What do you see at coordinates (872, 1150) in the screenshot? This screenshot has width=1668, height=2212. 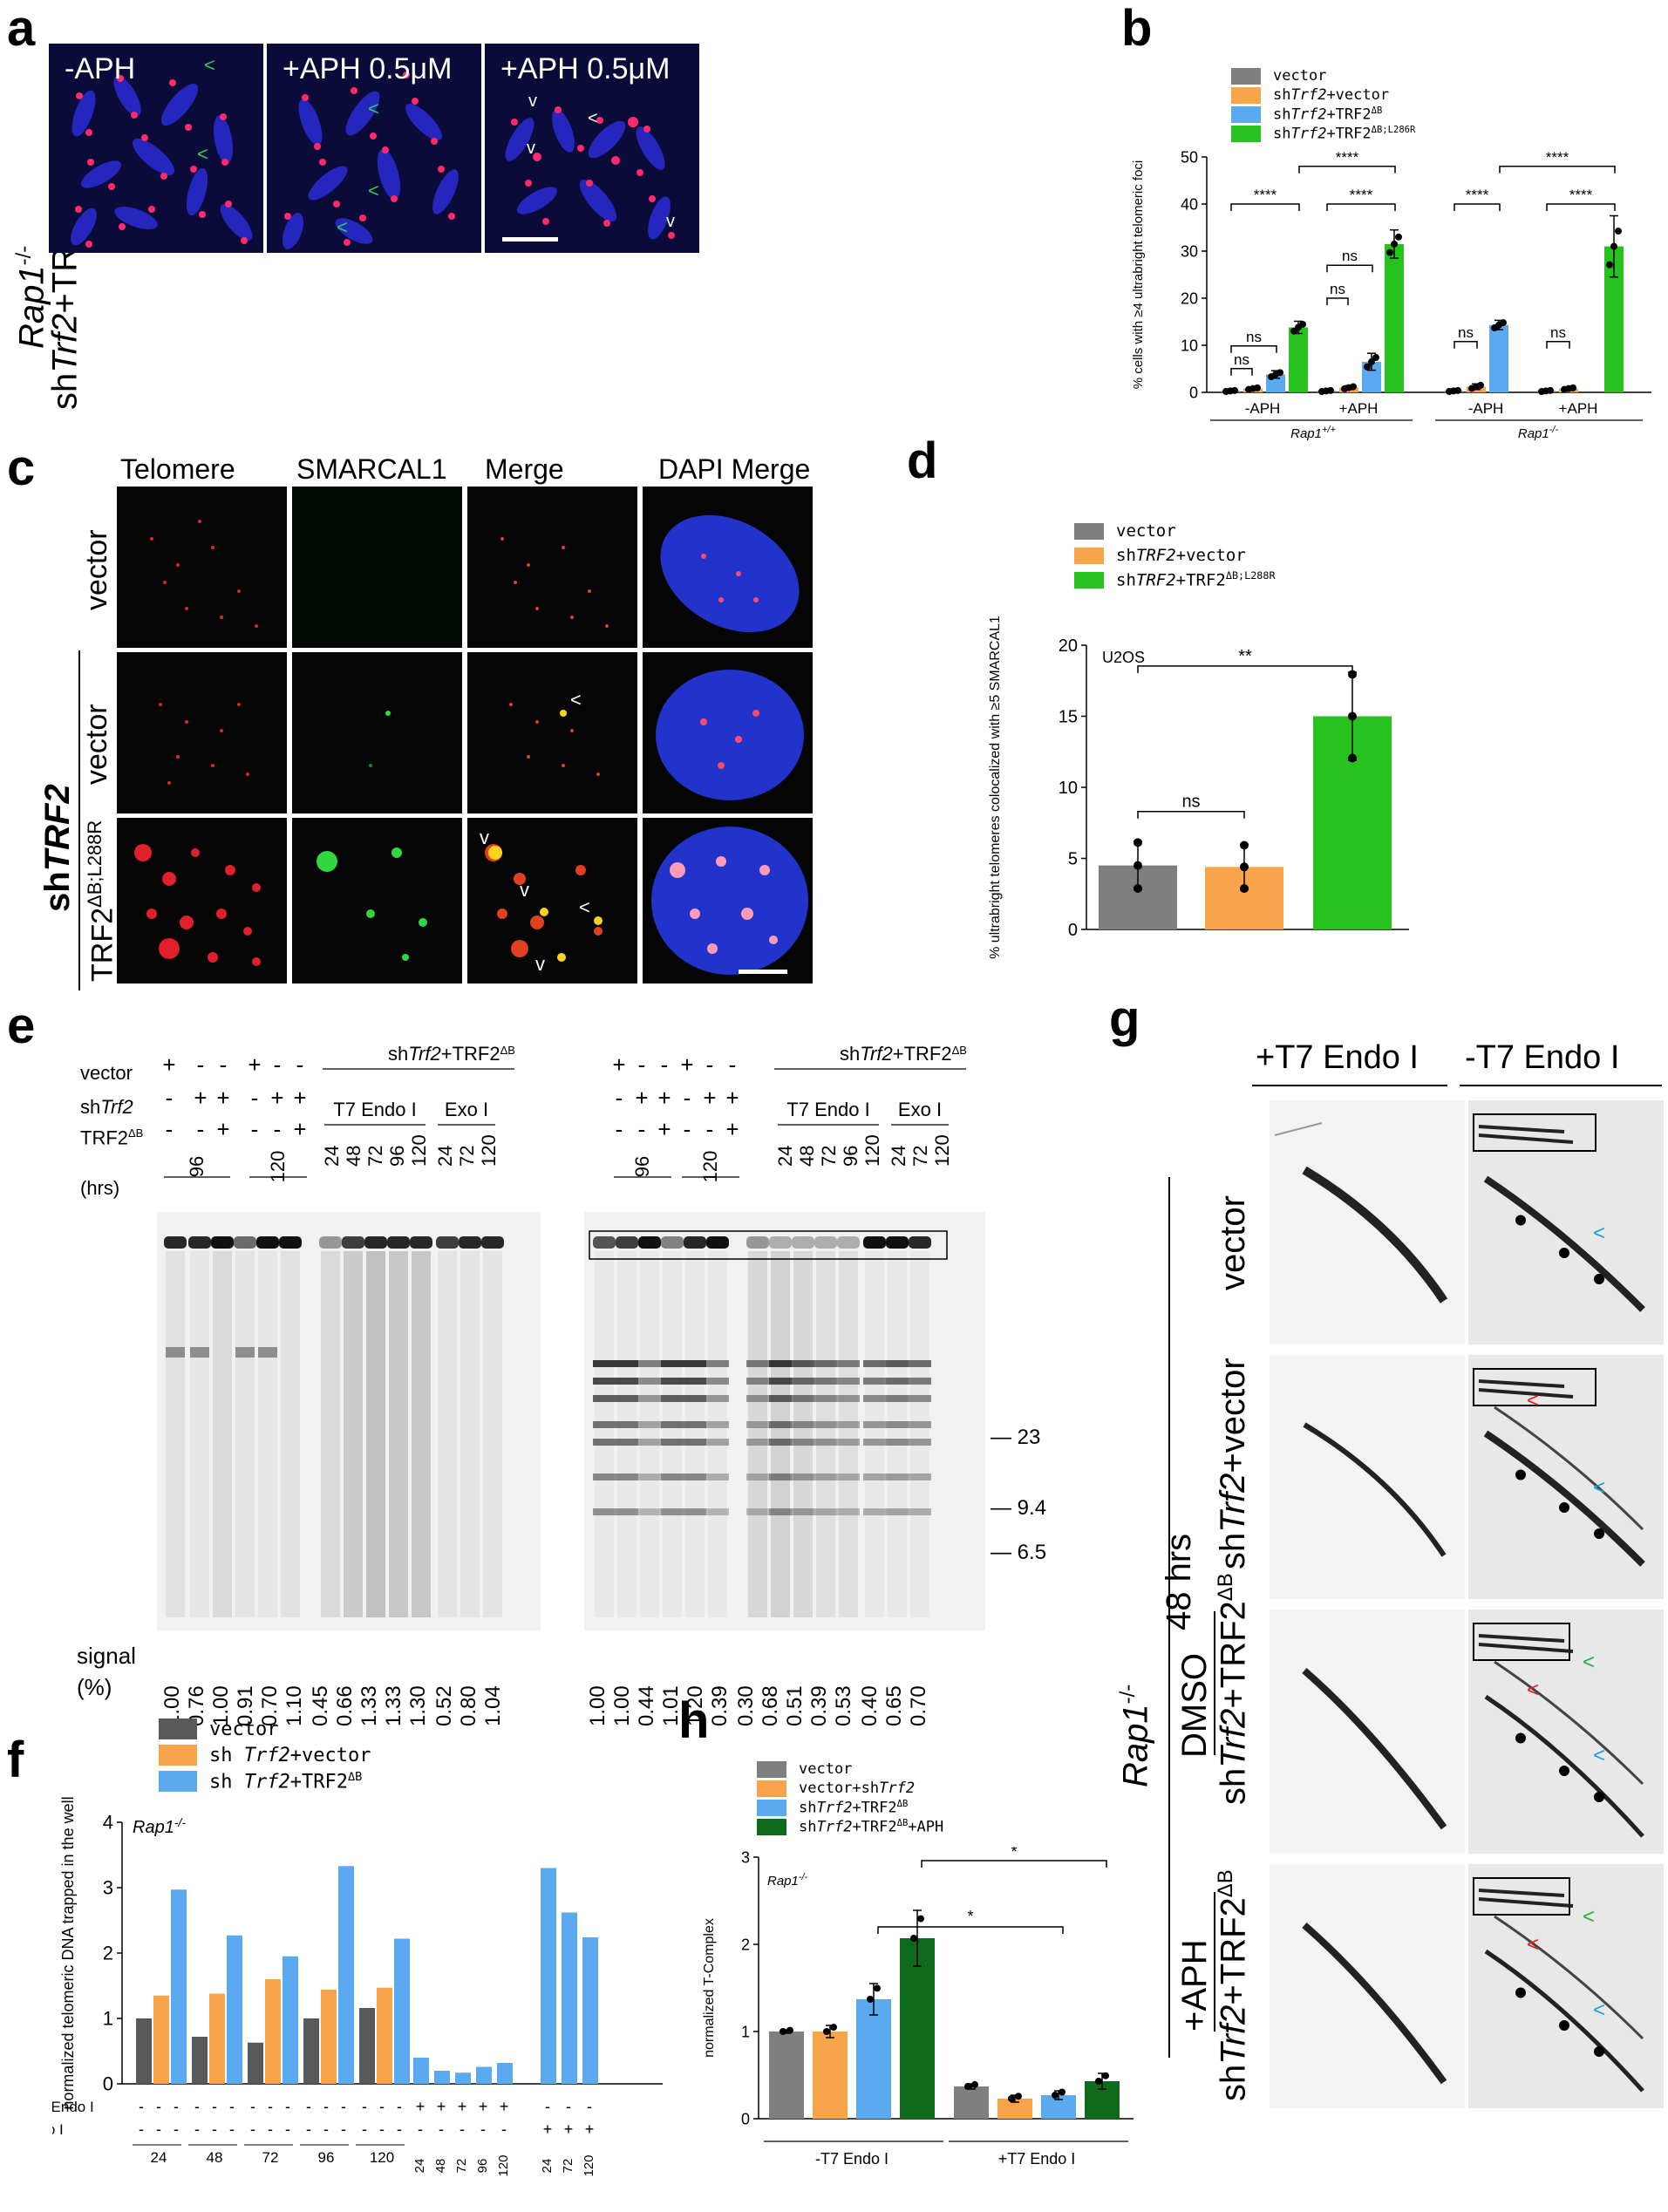 I see `e-lane-hrs: 120` at bounding box center [872, 1150].